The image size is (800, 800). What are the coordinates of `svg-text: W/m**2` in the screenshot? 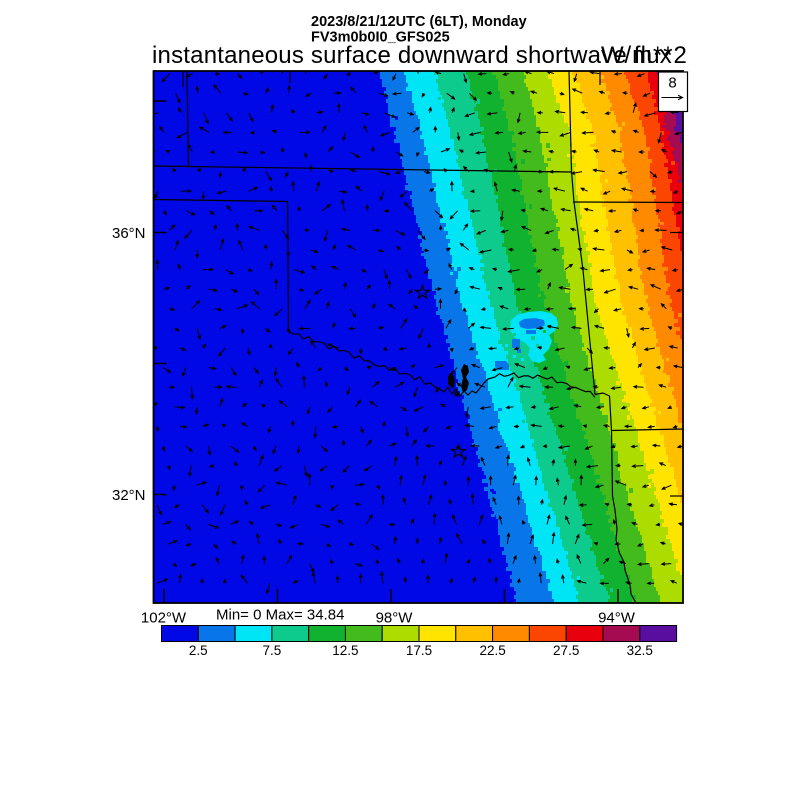 It's located at (644, 55).